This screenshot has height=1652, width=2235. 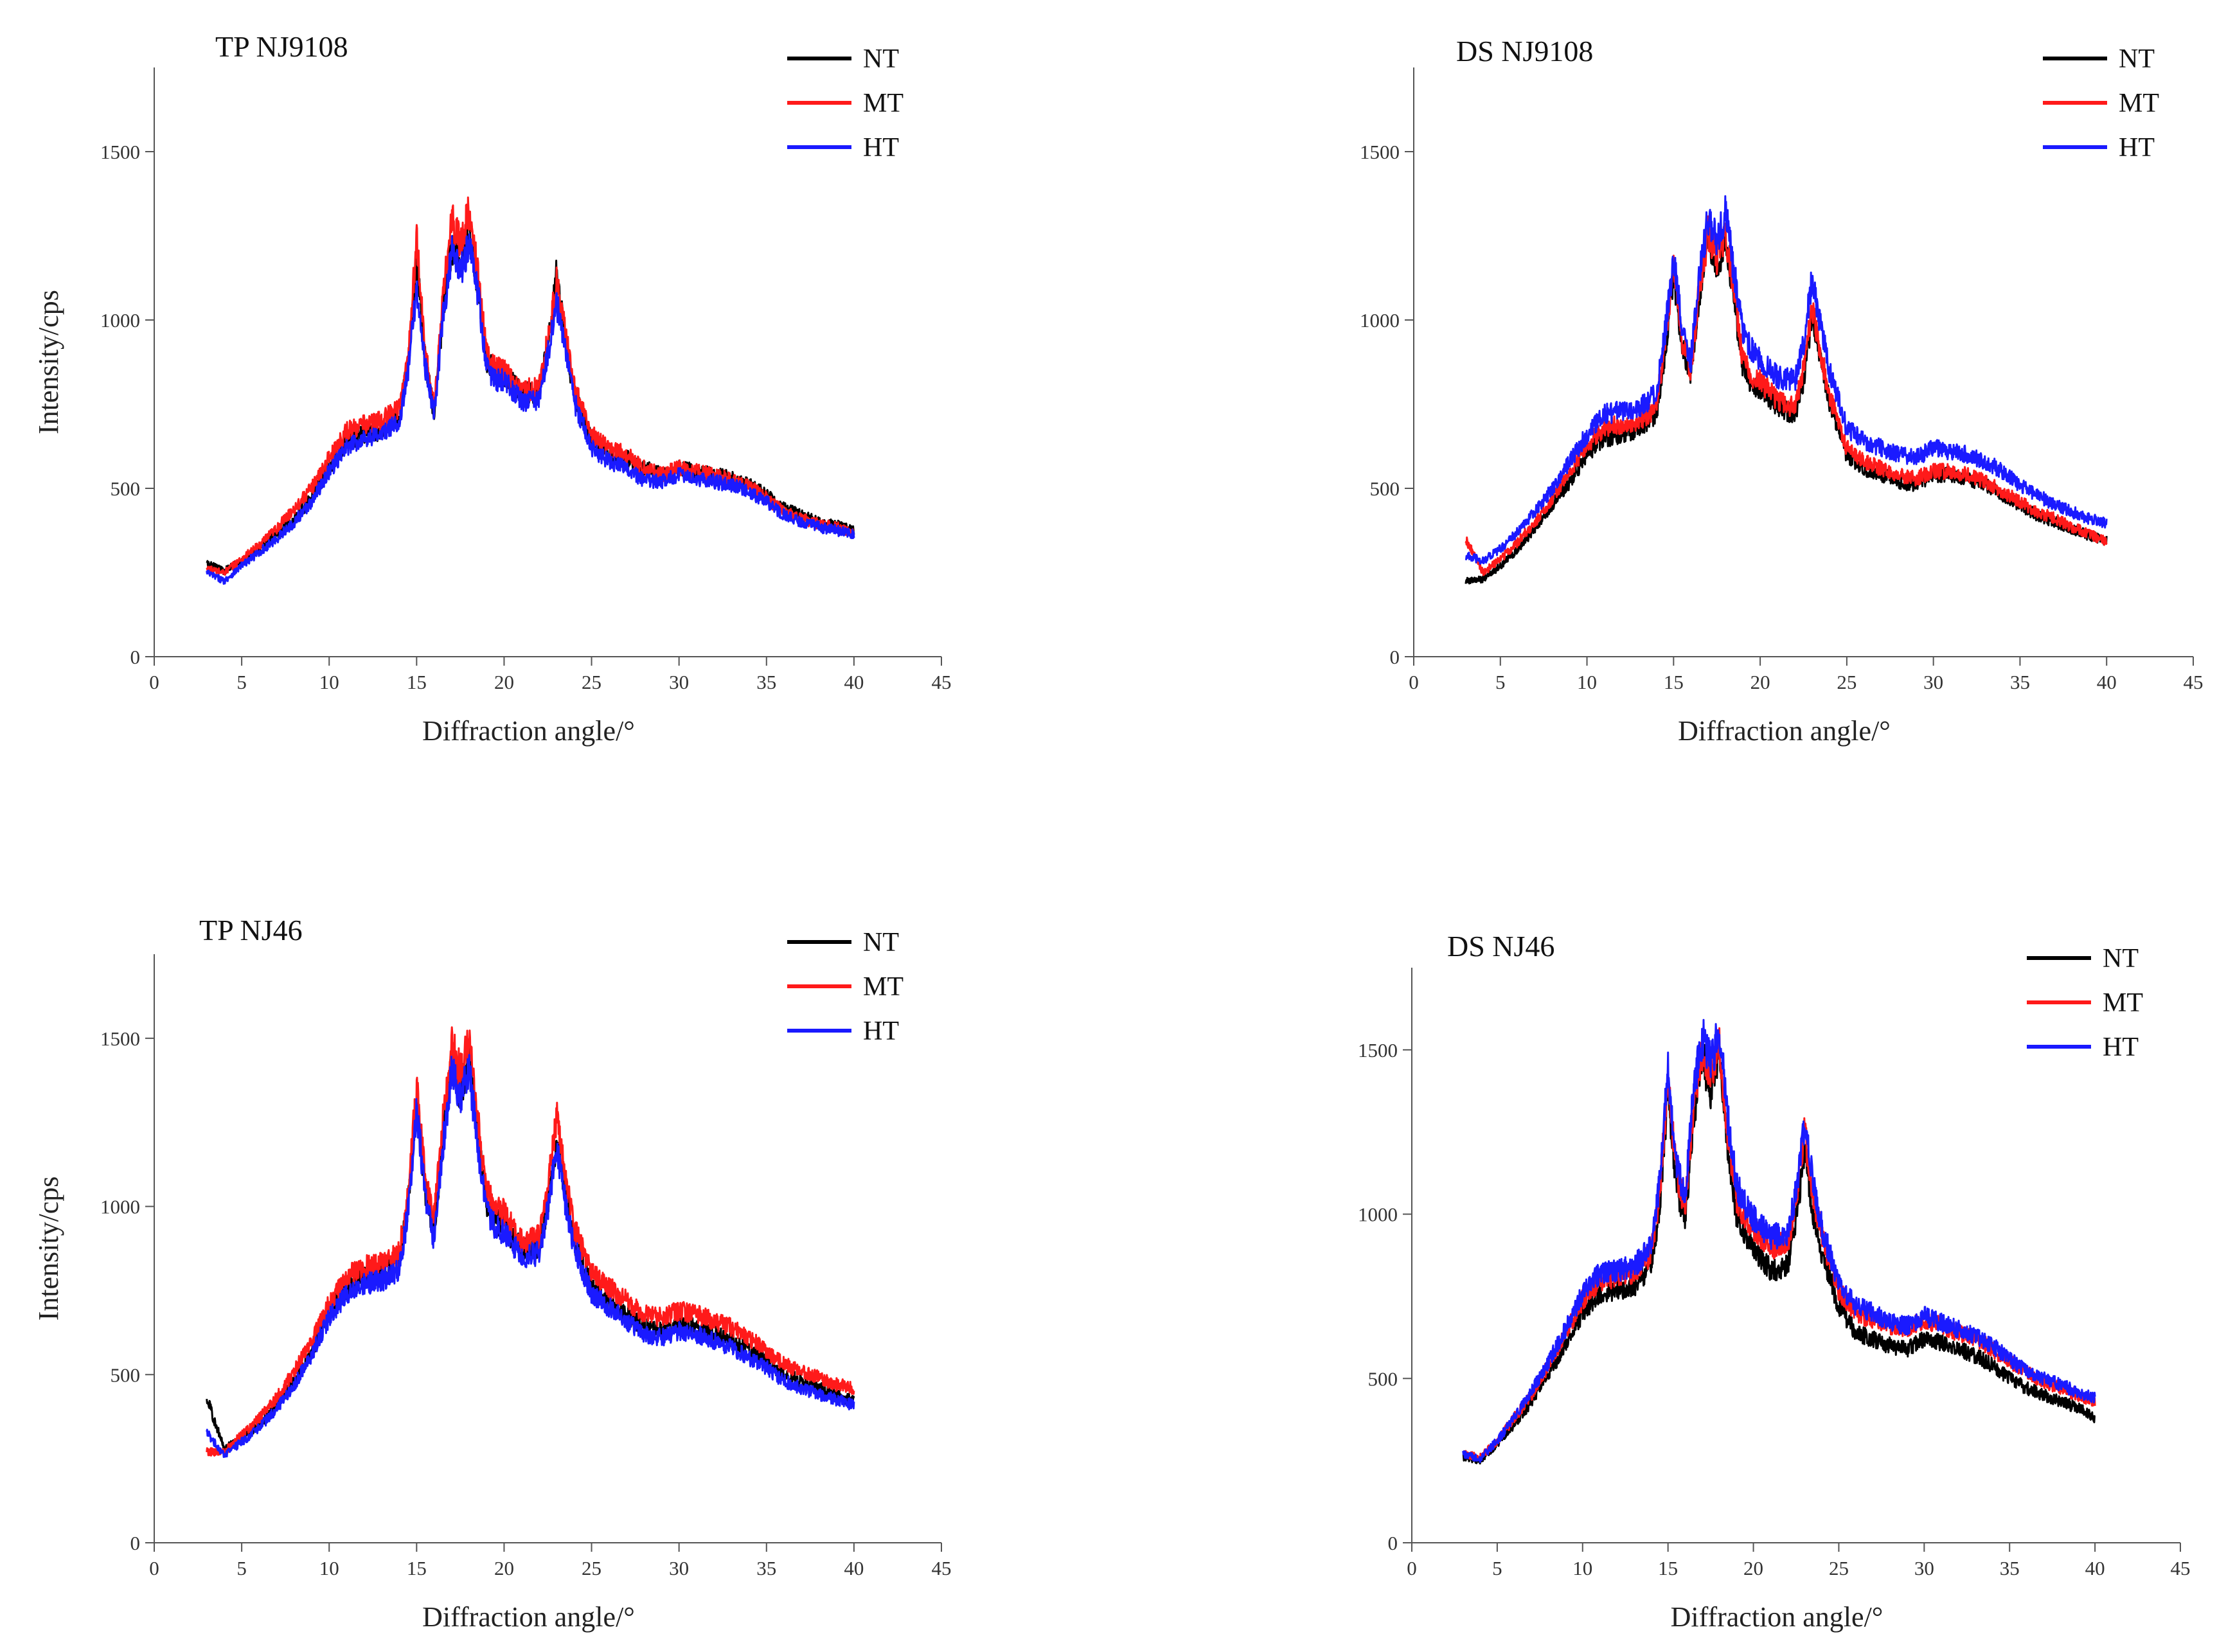 I want to click on chart-title: DS NJ9108, so click(x=1524, y=51).